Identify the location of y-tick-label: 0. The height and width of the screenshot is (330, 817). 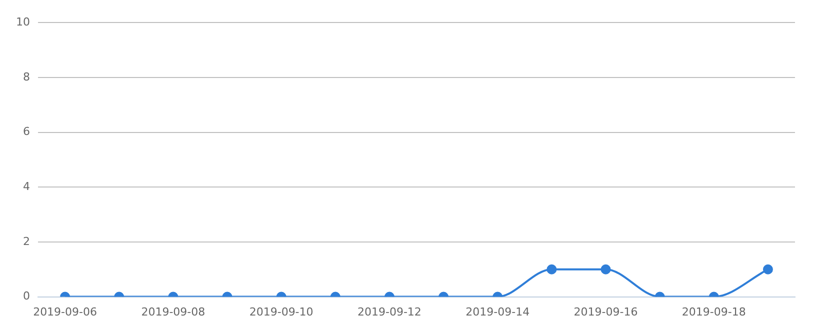
(26, 296).